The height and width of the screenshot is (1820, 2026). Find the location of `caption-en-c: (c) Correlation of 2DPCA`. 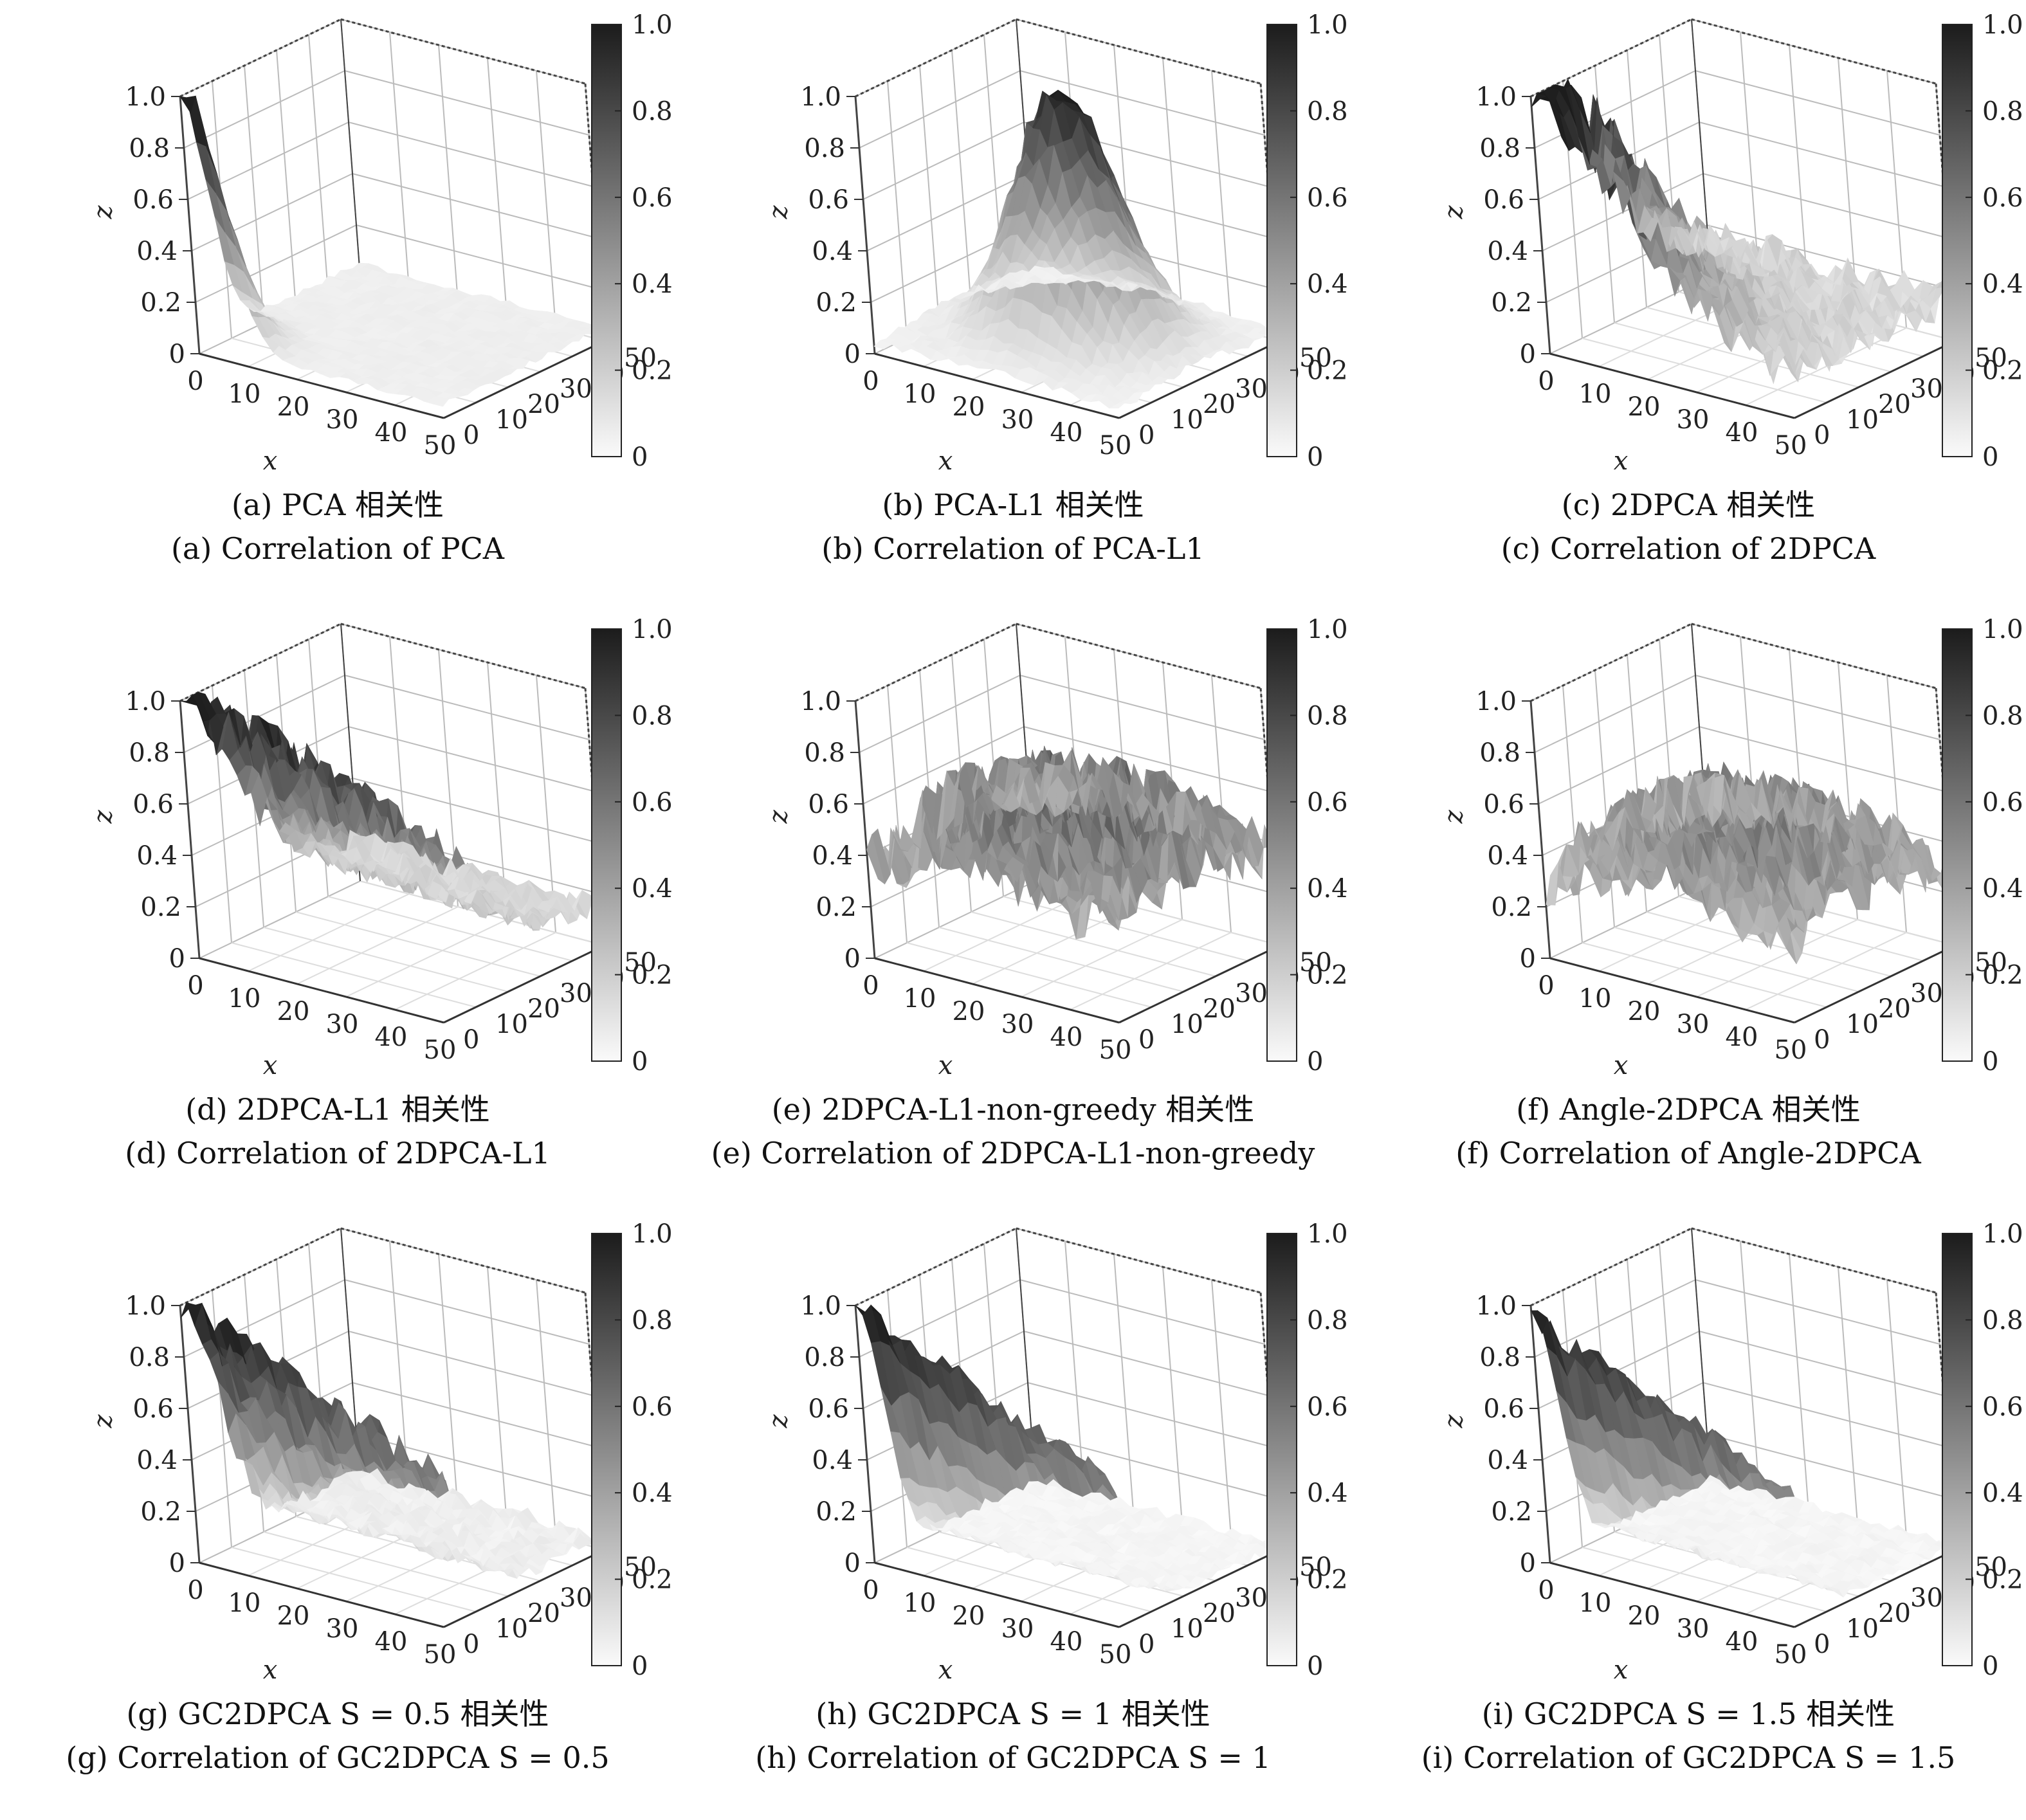

caption-en-c: (c) Correlation of 2DPCA is located at coordinates (1688, 548).